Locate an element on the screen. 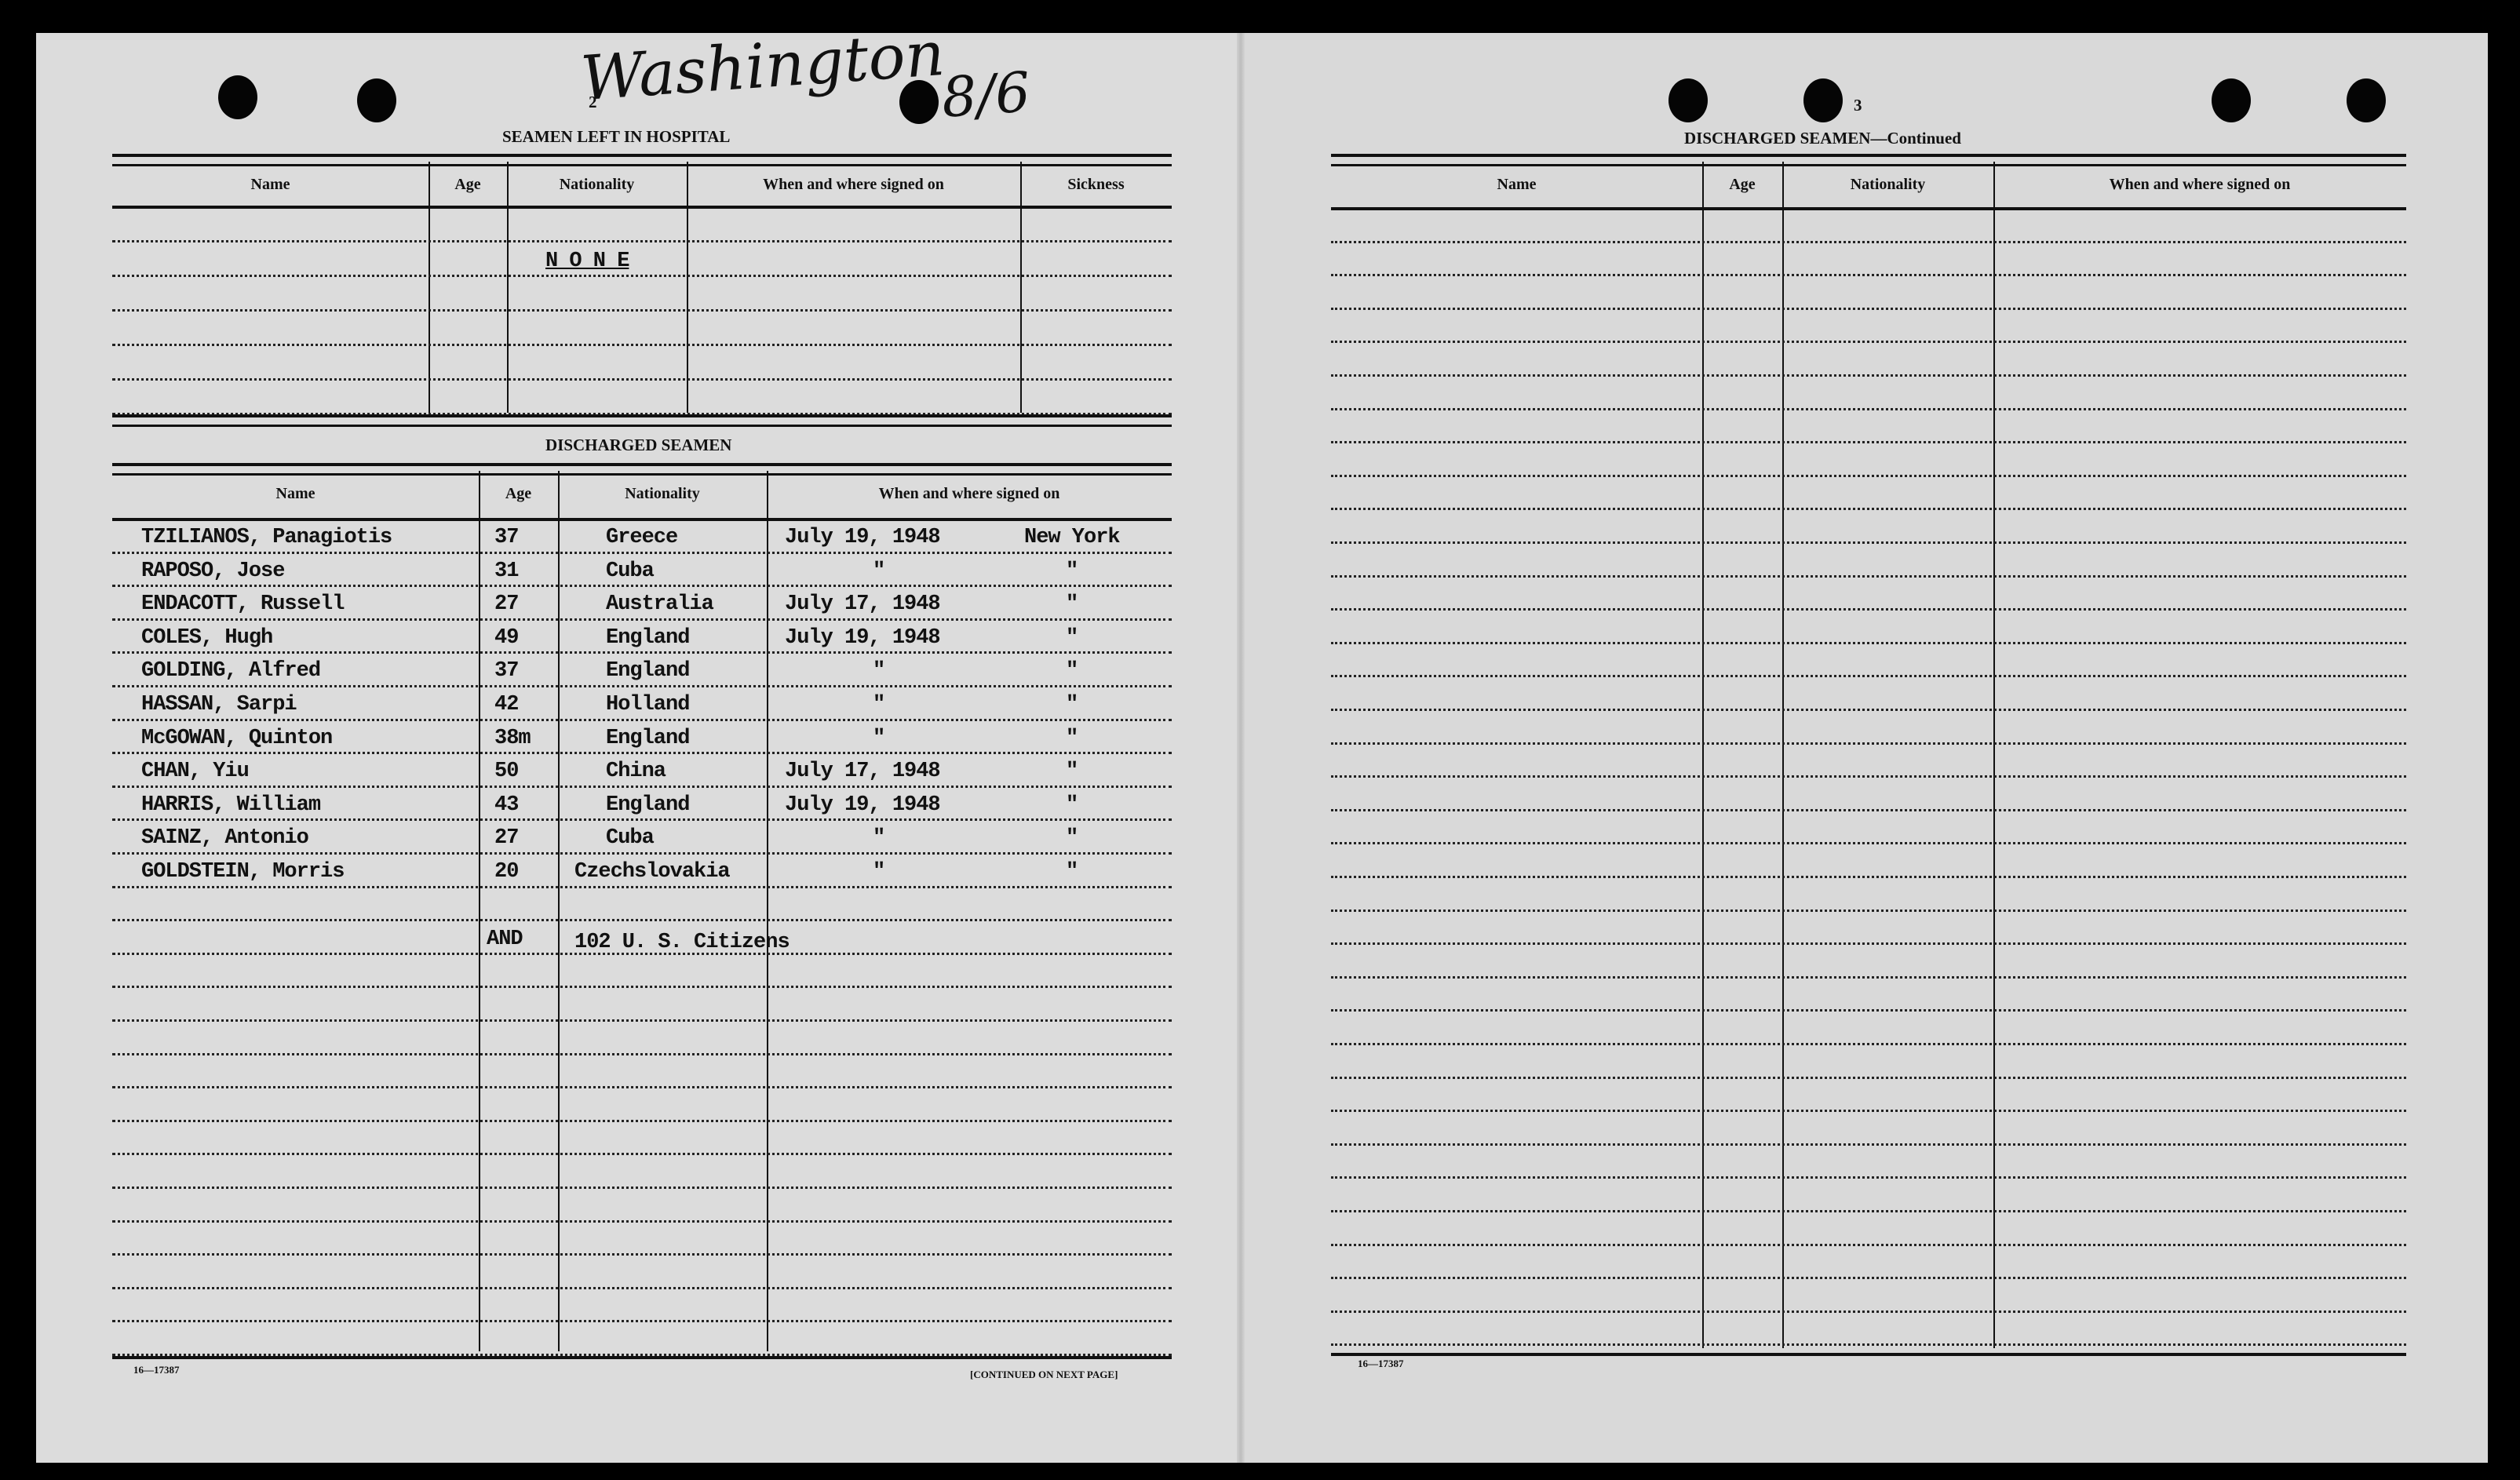 The height and width of the screenshot is (1480, 2520). hospital-header: Nationality is located at coordinates (597, 185).